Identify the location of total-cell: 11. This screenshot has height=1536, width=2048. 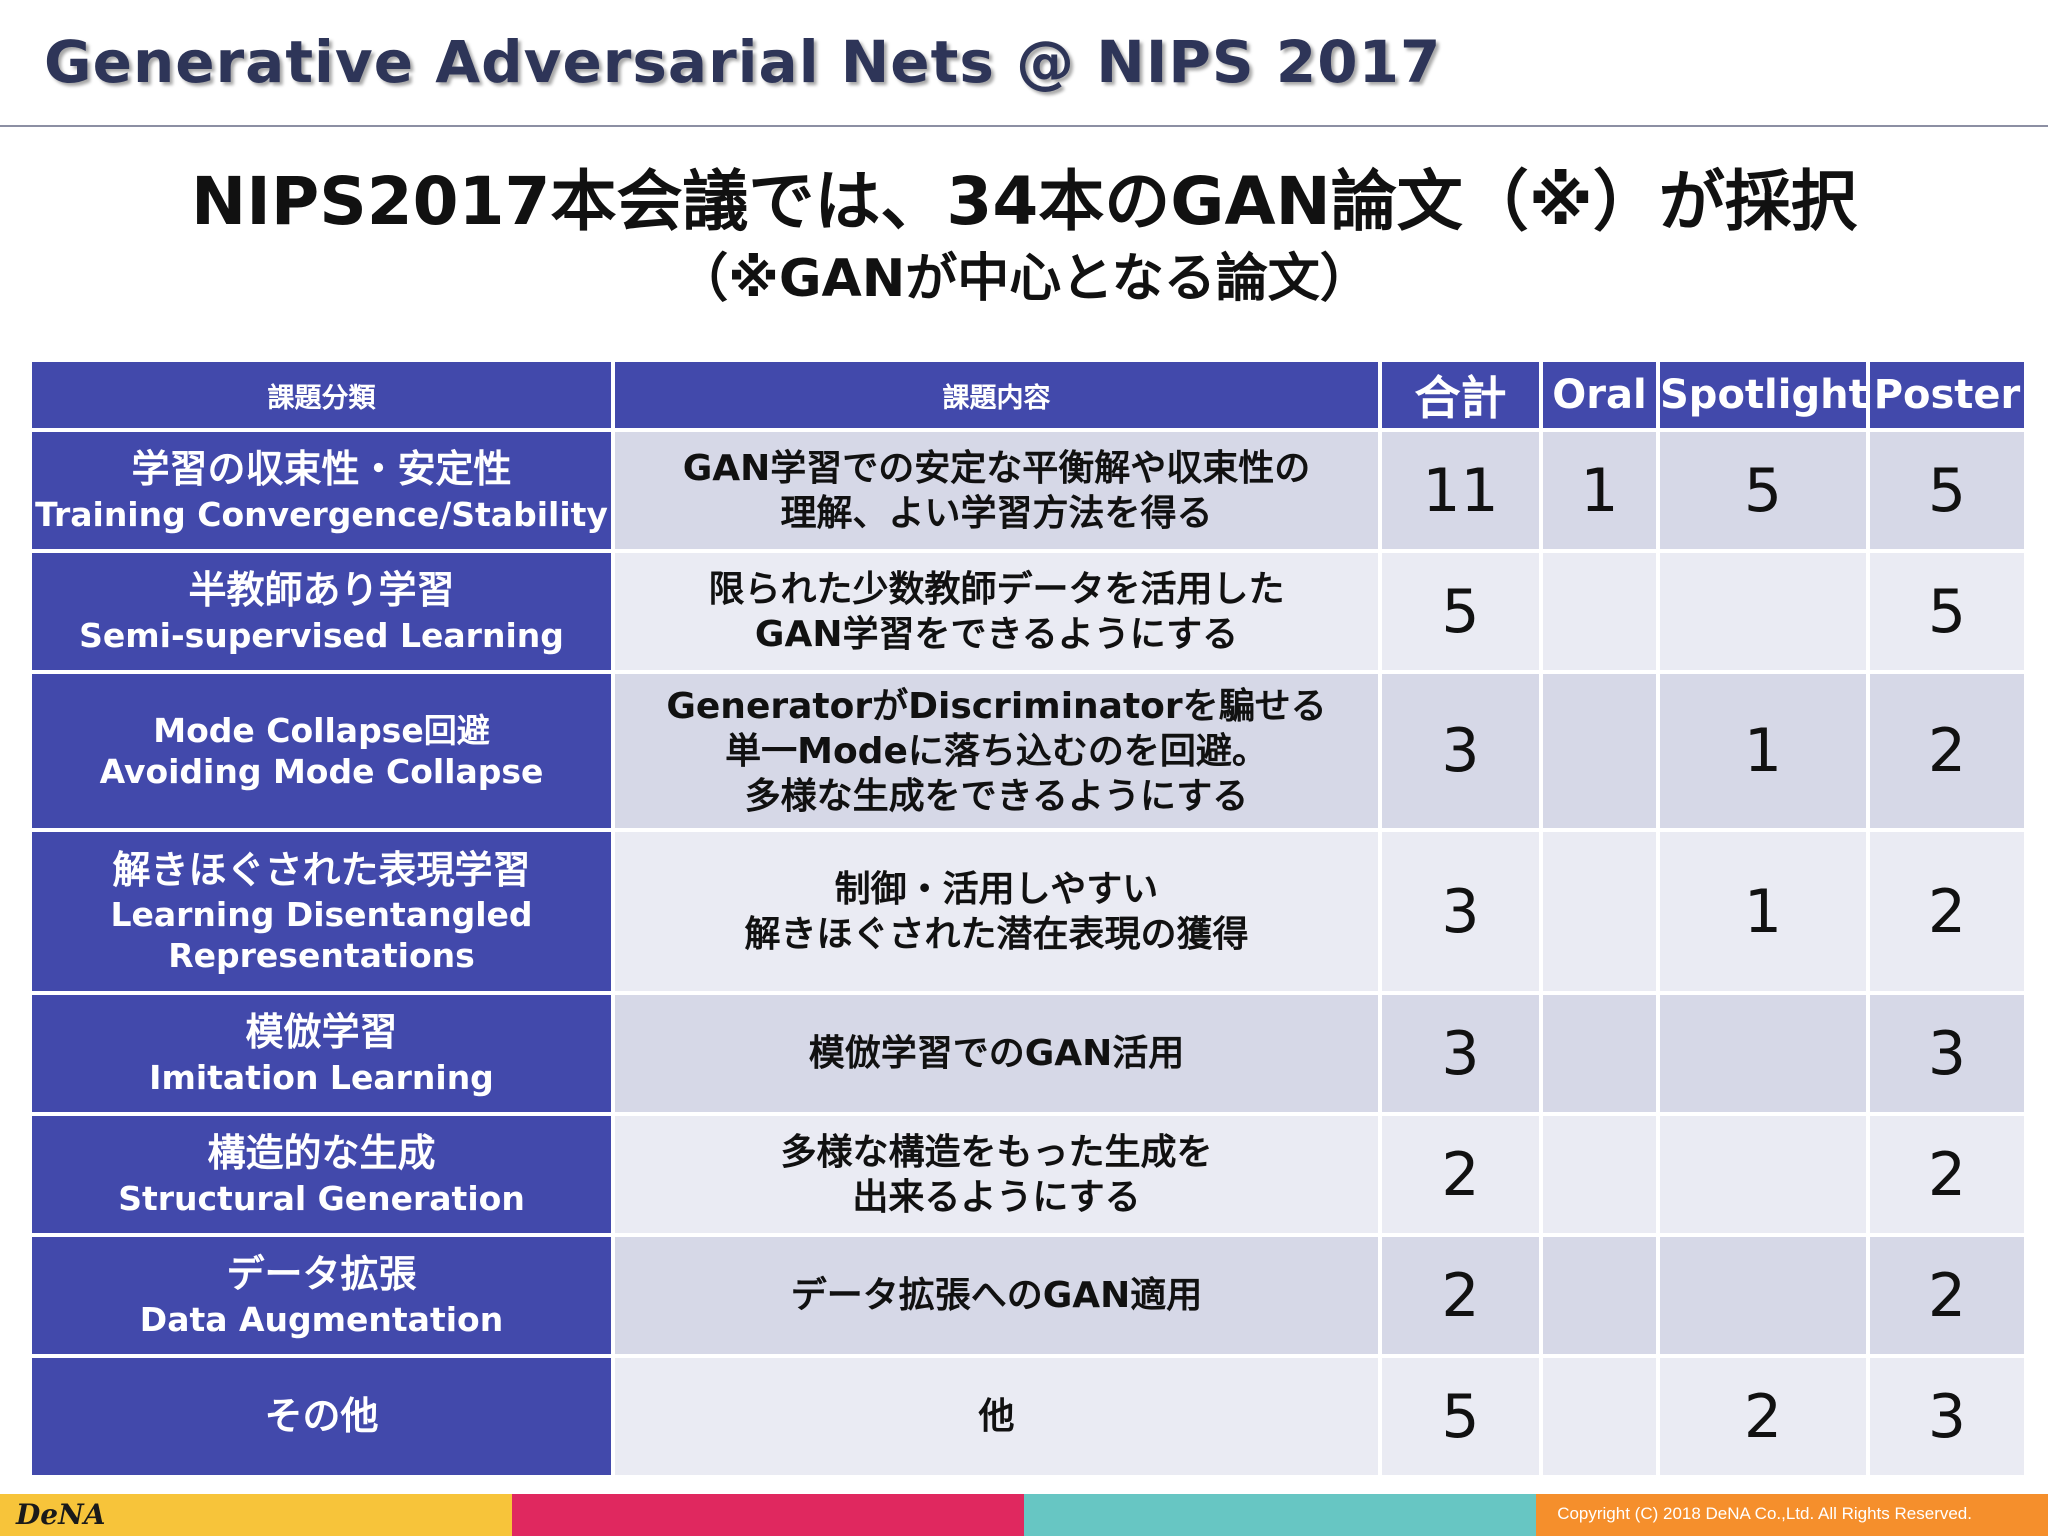
(1460, 490).